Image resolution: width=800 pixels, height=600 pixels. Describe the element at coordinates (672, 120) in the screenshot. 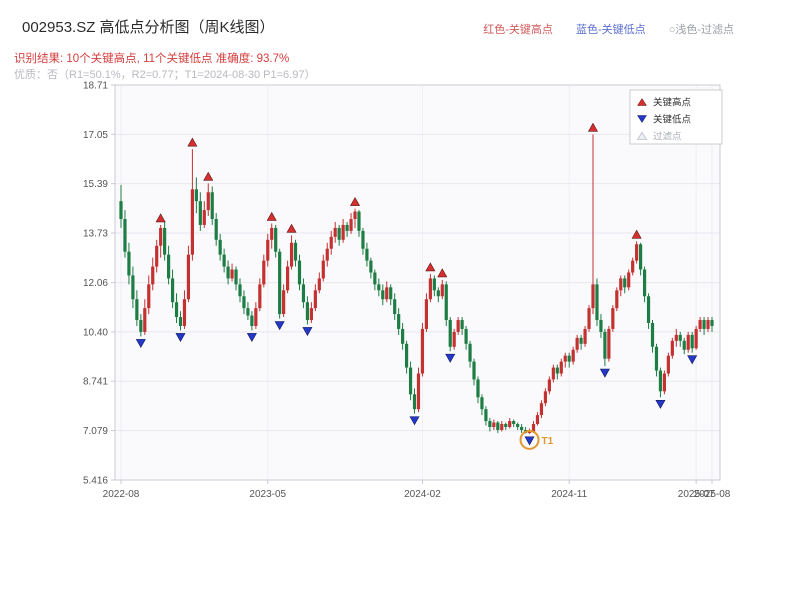

I see `legend-item-label: 关键低点` at that location.